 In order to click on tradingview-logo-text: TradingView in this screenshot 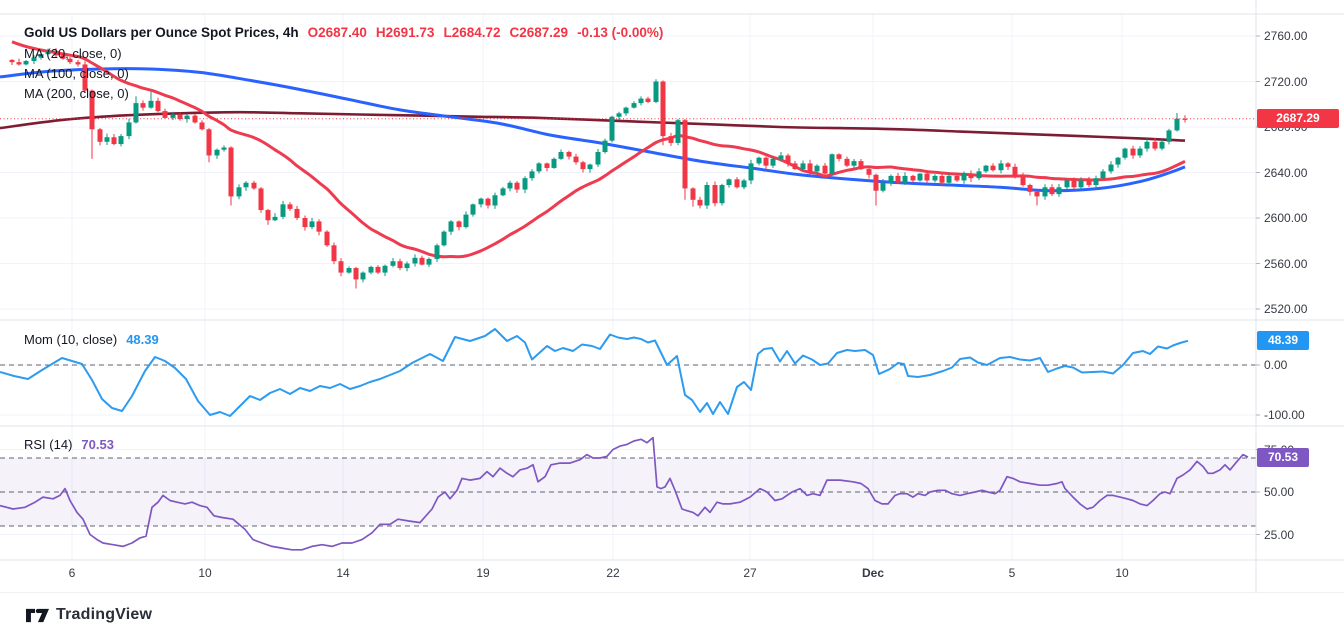, I will do `click(104, 614)`.